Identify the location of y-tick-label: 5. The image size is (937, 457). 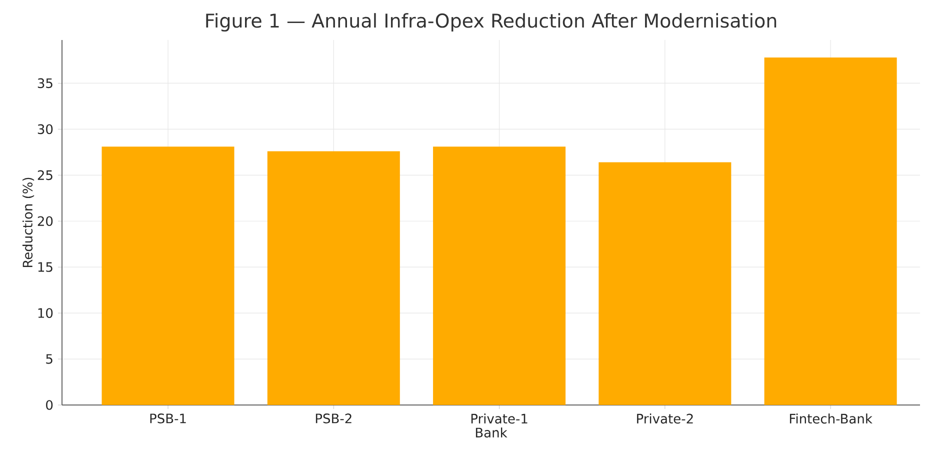
(49, 359).